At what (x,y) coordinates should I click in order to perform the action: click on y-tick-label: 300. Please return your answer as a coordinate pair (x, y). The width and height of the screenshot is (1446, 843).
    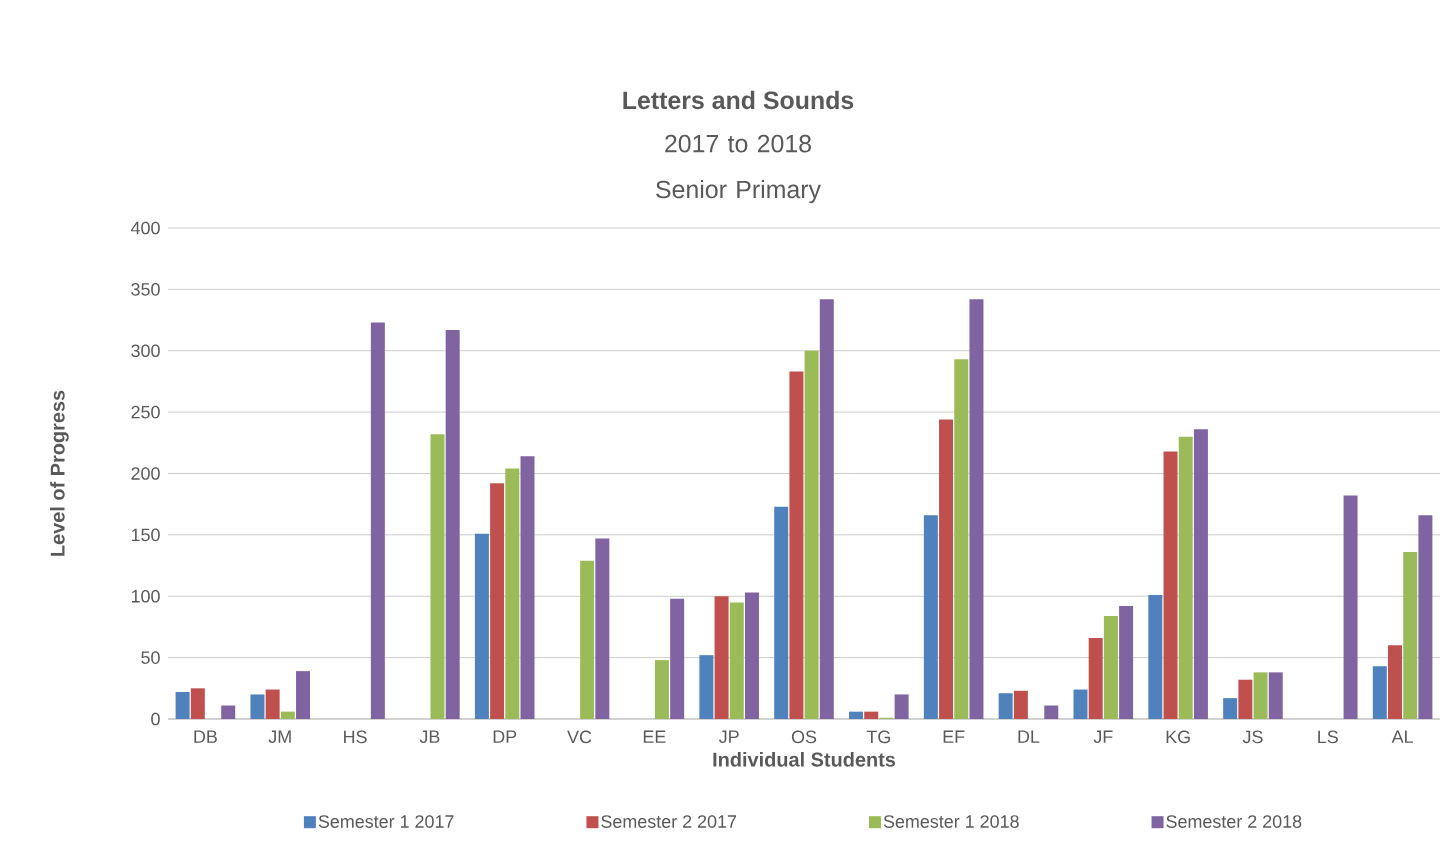
    Looking at the image, I should click on (145, 351).